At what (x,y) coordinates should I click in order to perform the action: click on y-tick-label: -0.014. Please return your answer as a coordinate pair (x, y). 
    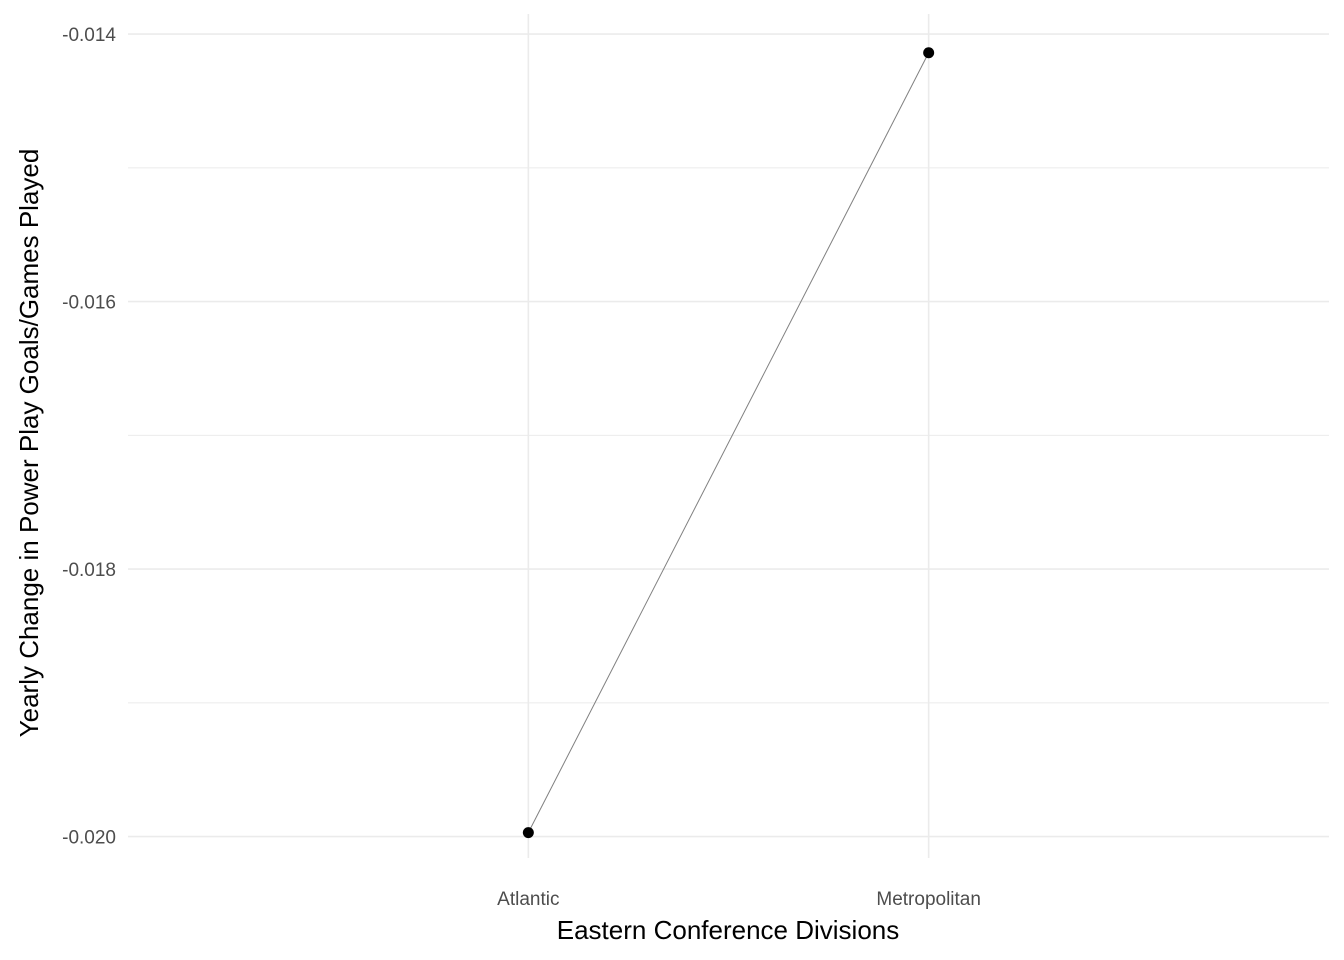
    Looking at the image, I should click on (89, 35).